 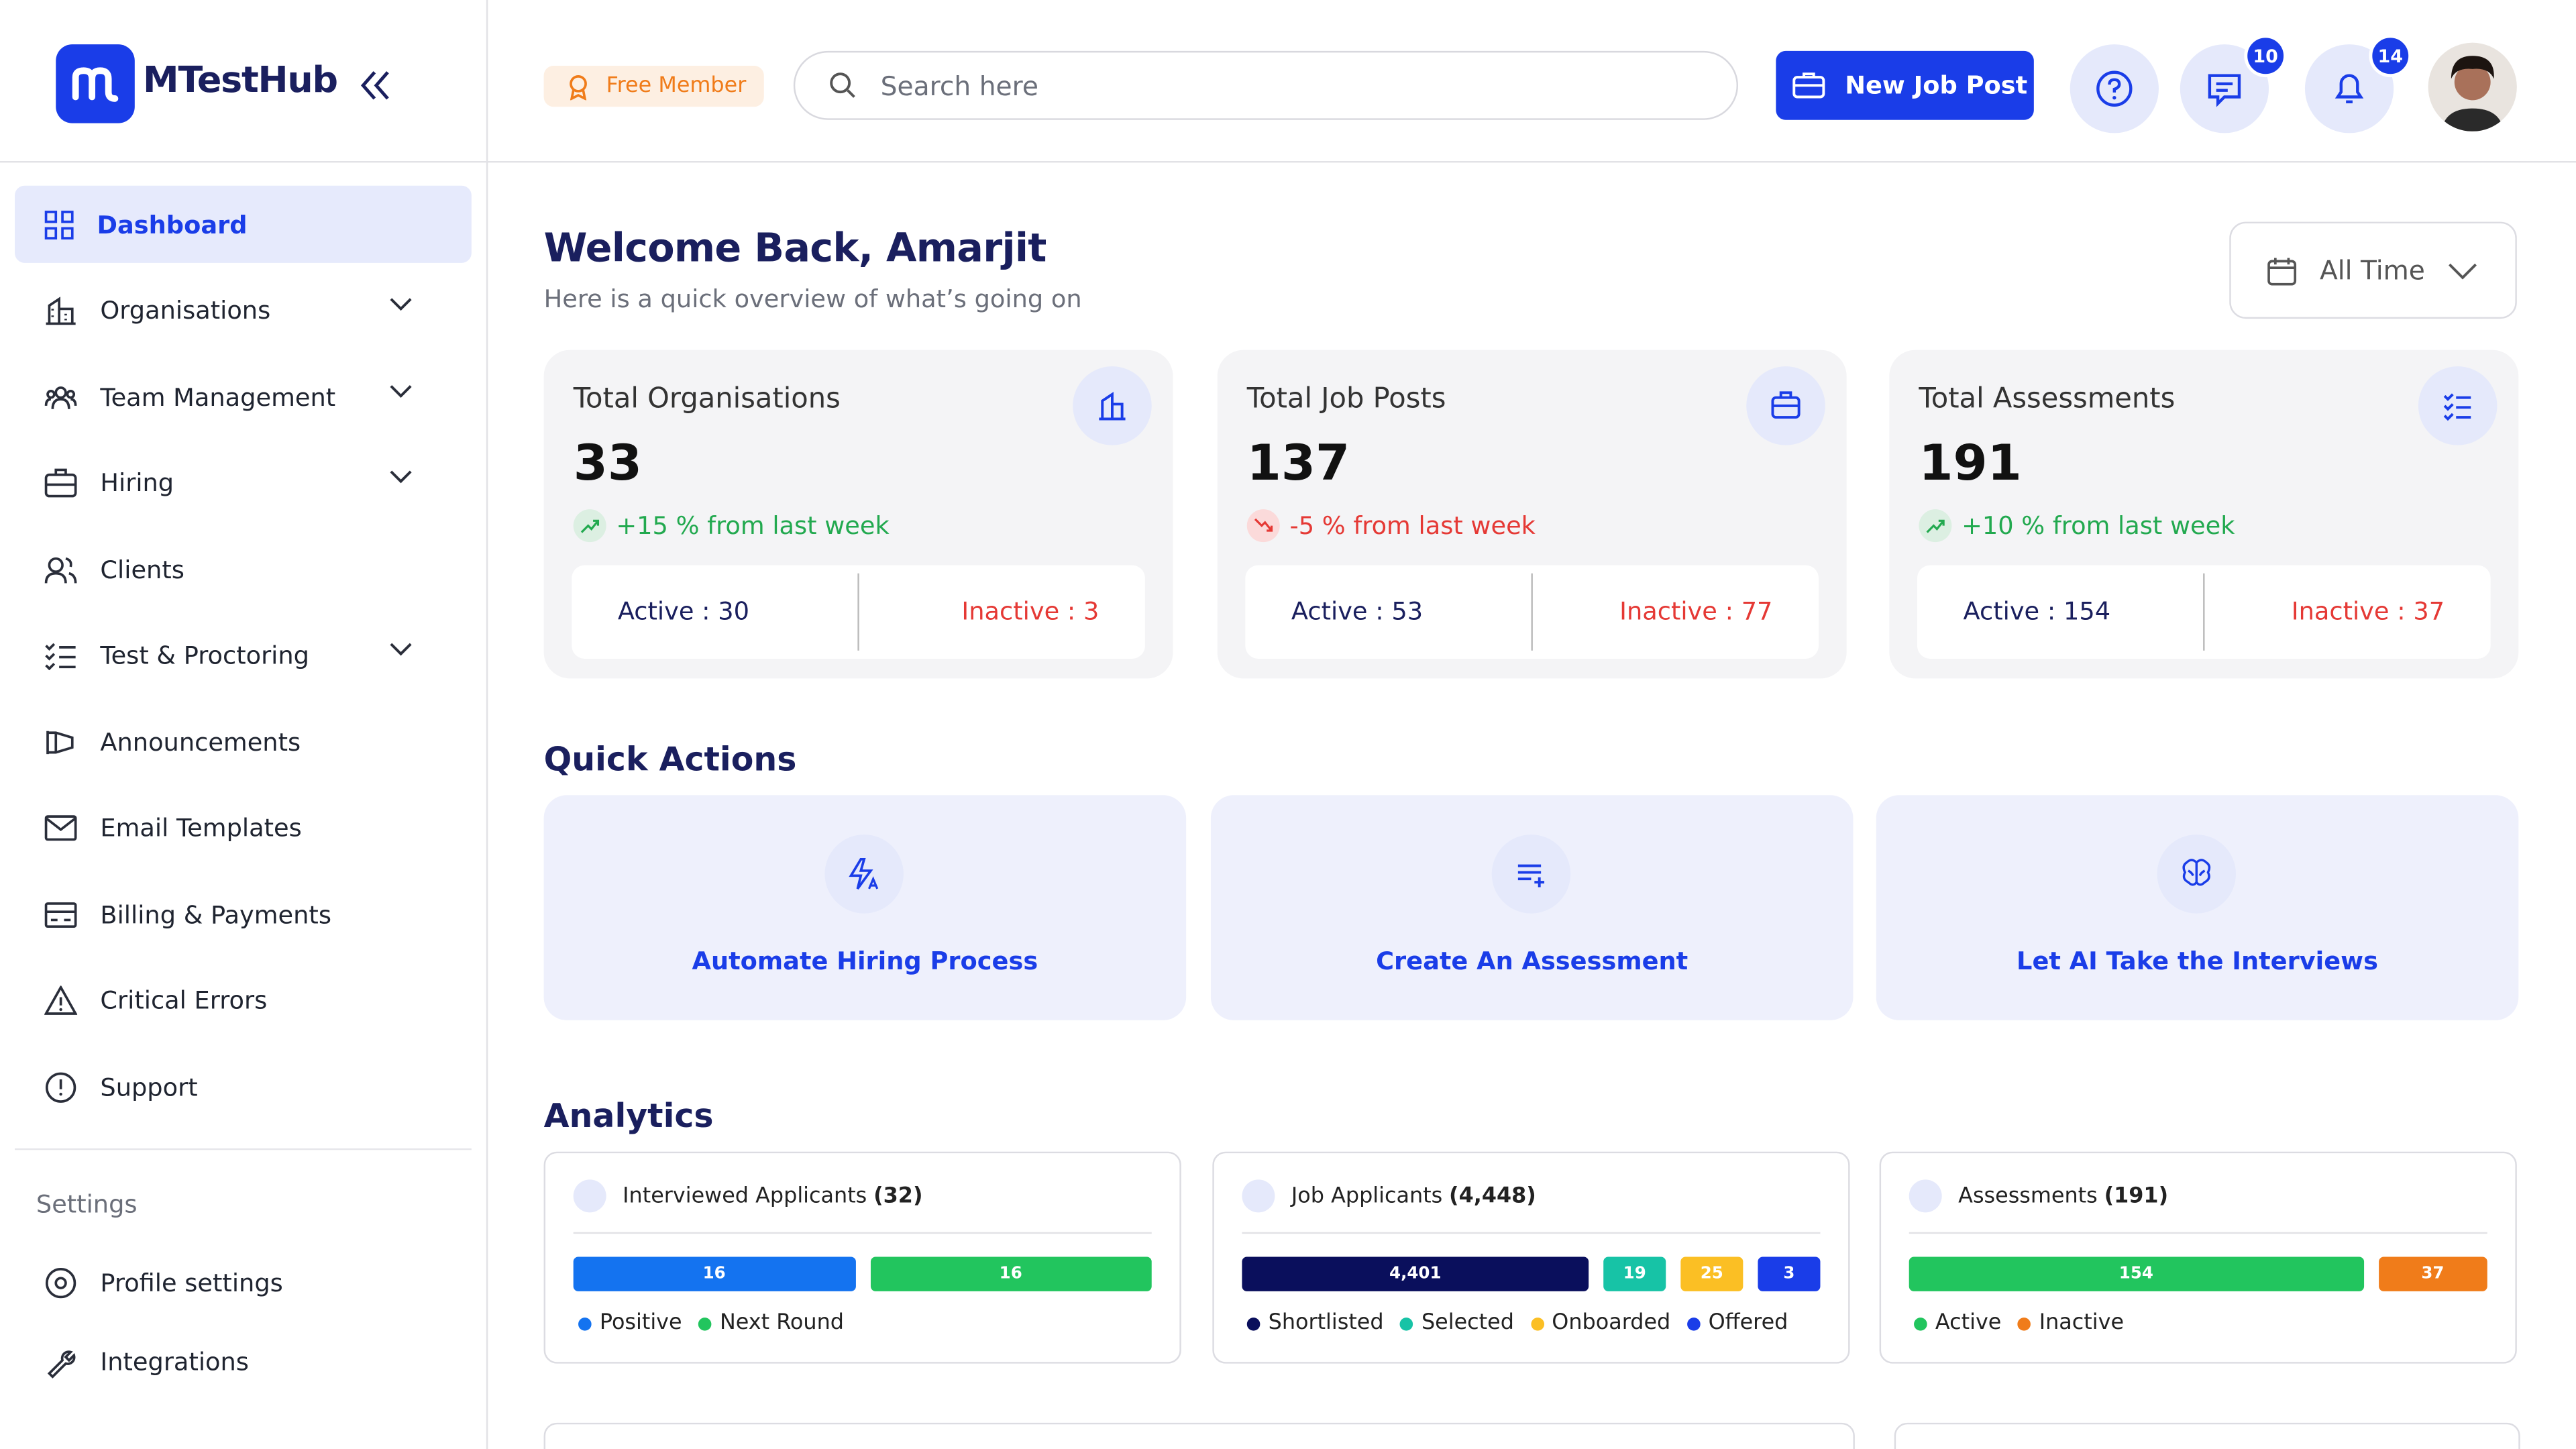 What do you see at coordinates (243, 569) in the screenshot?
I see `nav-item: Clients` at bounding box center [243, 569].